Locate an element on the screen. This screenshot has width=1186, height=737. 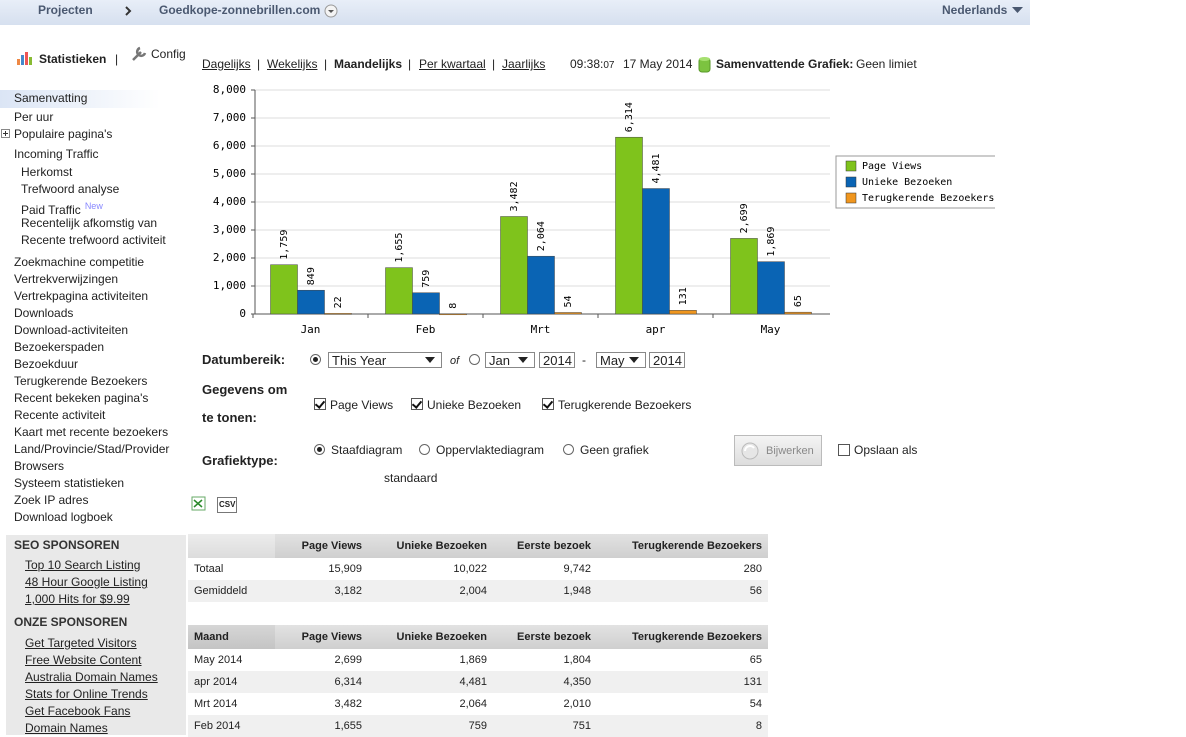
period-tab: Maandelijks is located at coordinates (368, 64).